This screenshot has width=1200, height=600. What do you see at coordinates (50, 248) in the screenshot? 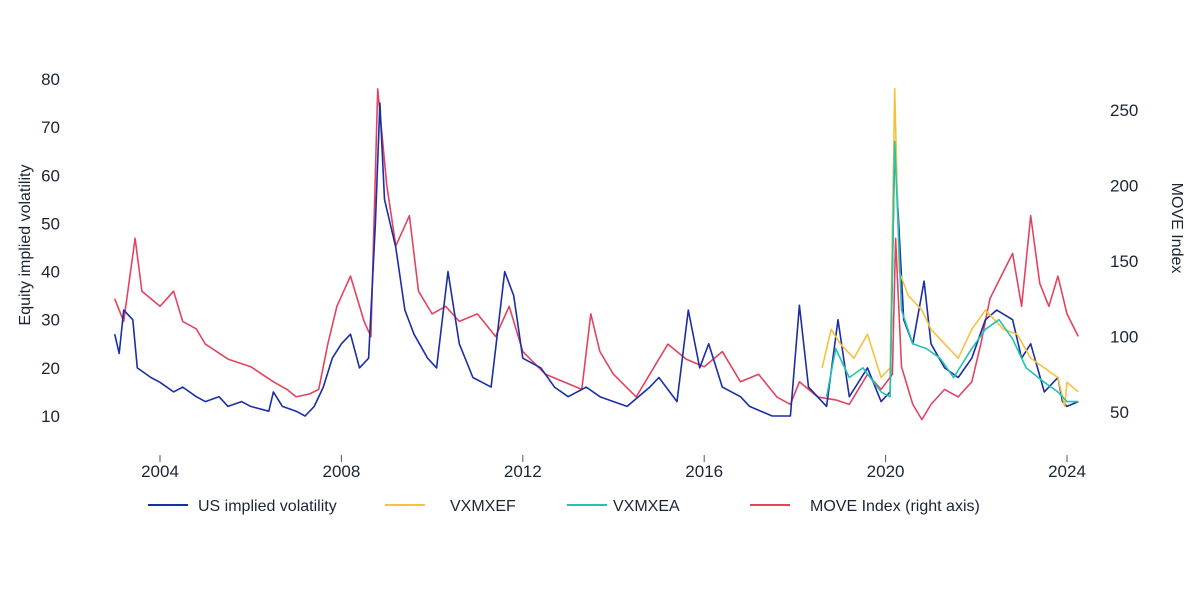
I see `left-axis-ticks: 10 20 30 40 50 60 70 80` at bounding box center [50, 248].